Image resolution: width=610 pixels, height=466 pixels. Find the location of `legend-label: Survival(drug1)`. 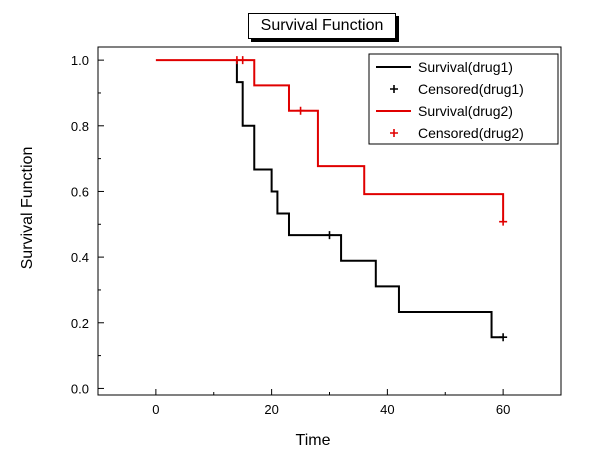

legend-label: Survival(drug1) is located at coordinates (465, 67).